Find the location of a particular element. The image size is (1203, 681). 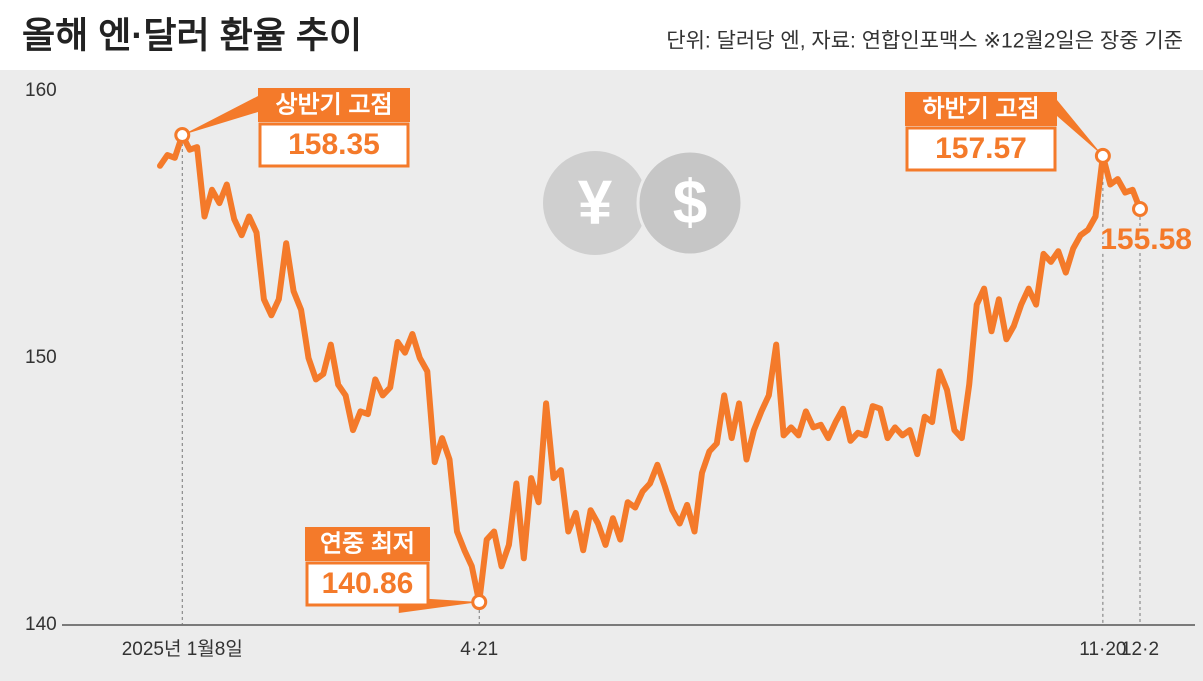

yen-icon is located at coordinates (595, 203).